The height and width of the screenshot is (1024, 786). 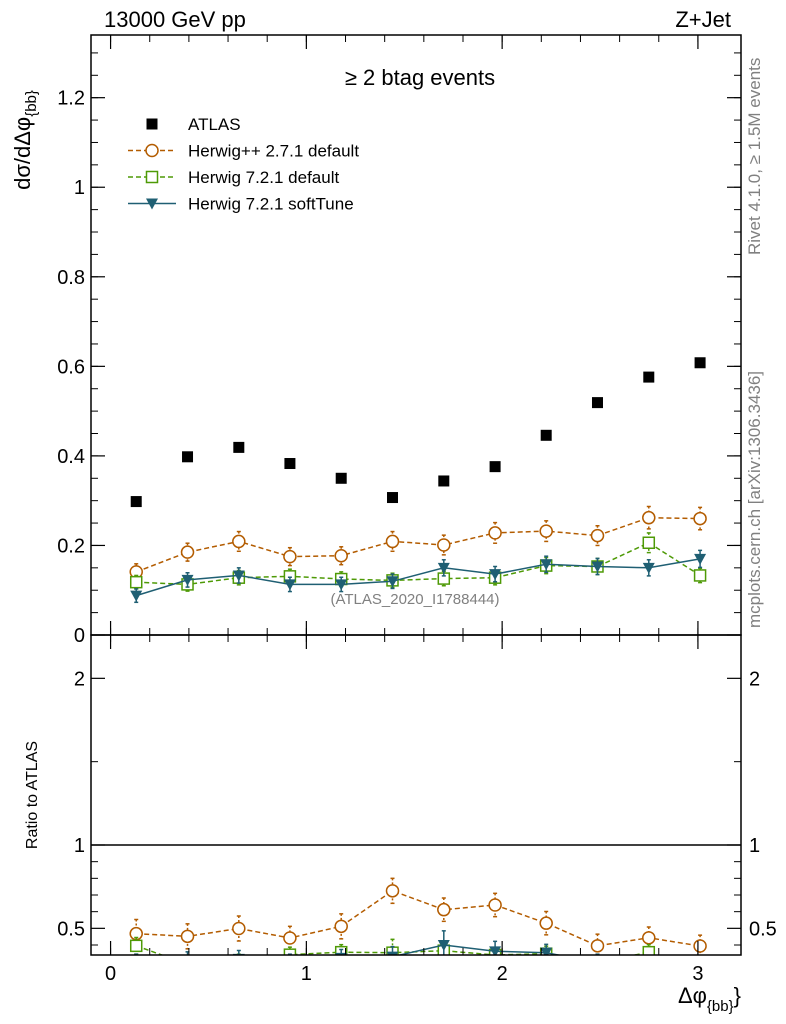 I want to click on legend-entry-herwig-7-2-1-default: Herwig 7.2.1 default, so click(x=233, y=177).